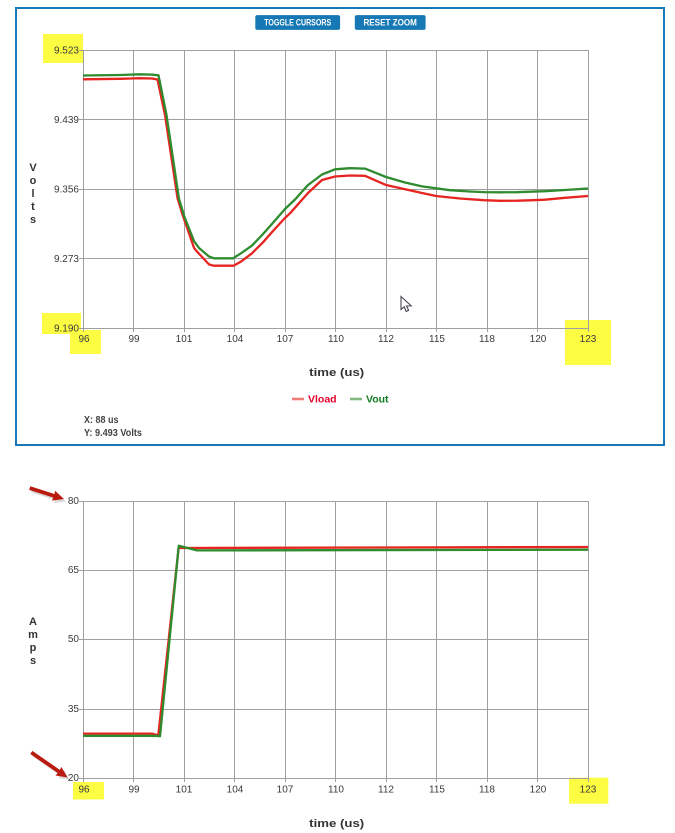 This screenshot has height=833, width=675. What do you see at coordinates (66, 120) in the screenshot?
I see `svg-text: 9.439` at bounding box center [66, 120].